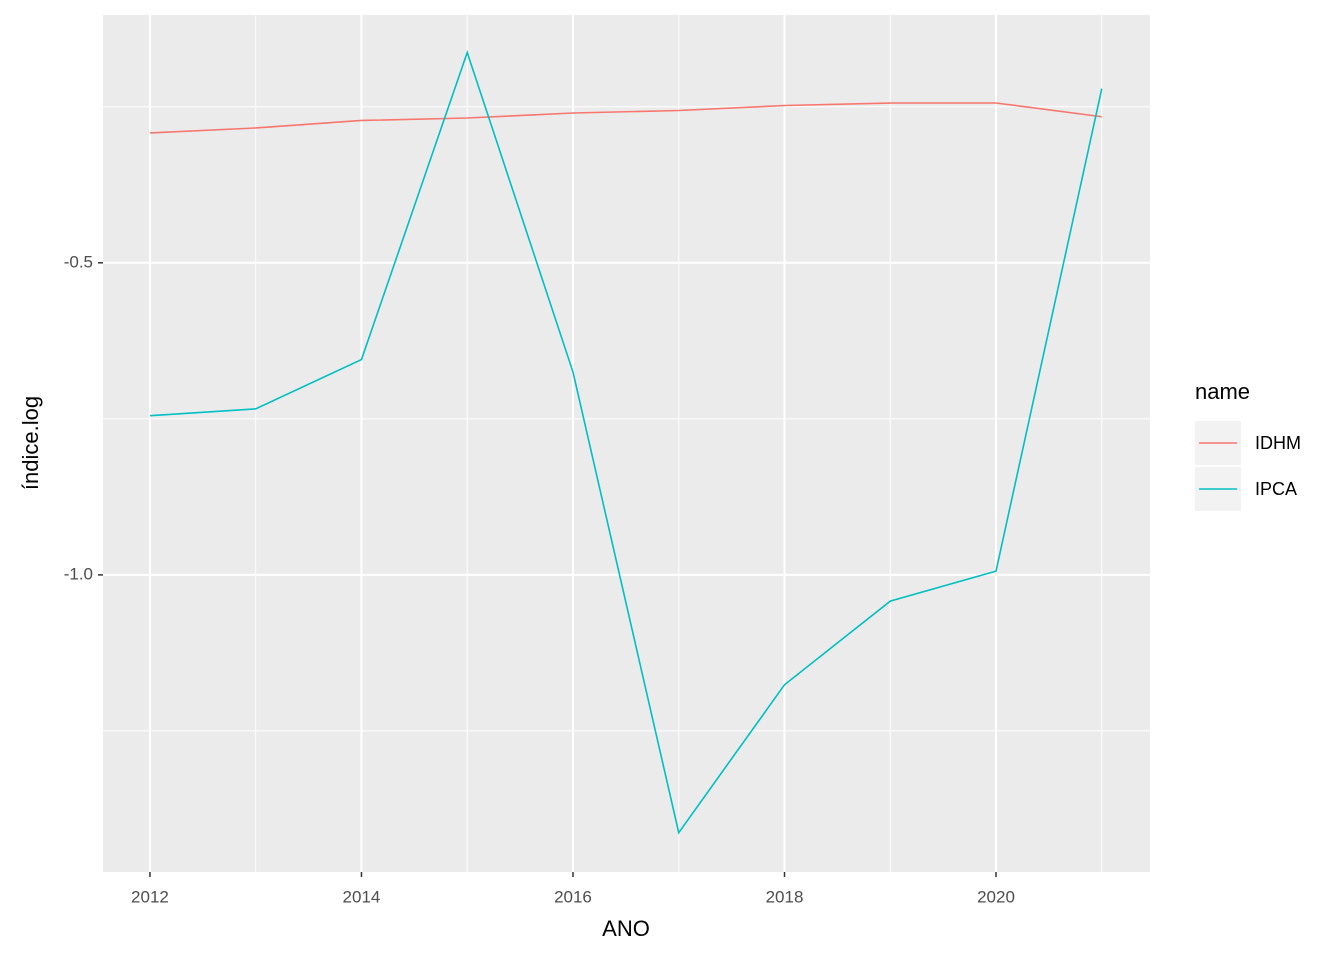  What do you see at coordinates (78, 261) in the screenshot?
I see `y-tick-label: -0.5` at bounding box center [78, 261].